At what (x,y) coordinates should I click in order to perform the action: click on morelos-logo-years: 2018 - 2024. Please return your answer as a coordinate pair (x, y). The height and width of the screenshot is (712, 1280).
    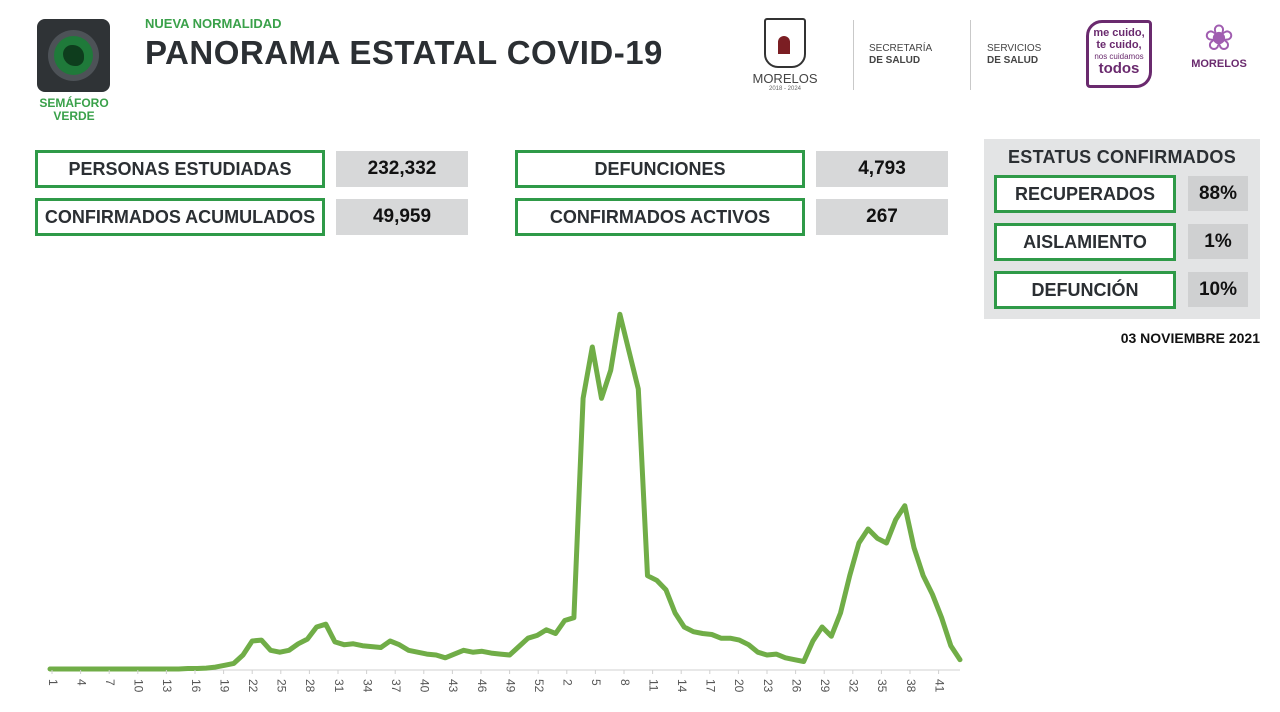
    Looking at the image, I should click on (785, 89).